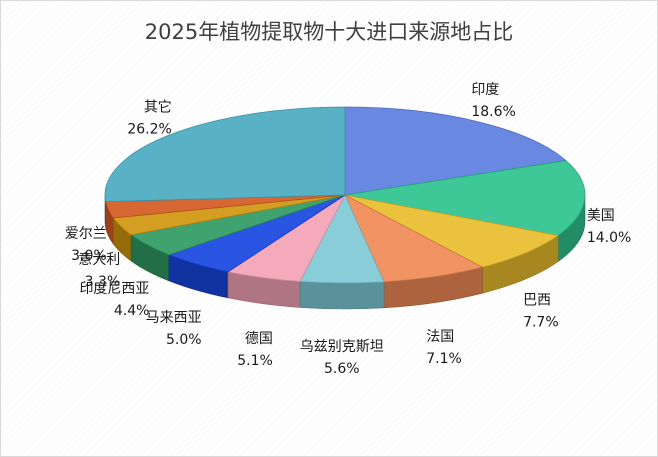 Image resolution: width=658 pixels, height=457 pixels. I want to click on category-label: 爱尔兰, so click(86, 234).